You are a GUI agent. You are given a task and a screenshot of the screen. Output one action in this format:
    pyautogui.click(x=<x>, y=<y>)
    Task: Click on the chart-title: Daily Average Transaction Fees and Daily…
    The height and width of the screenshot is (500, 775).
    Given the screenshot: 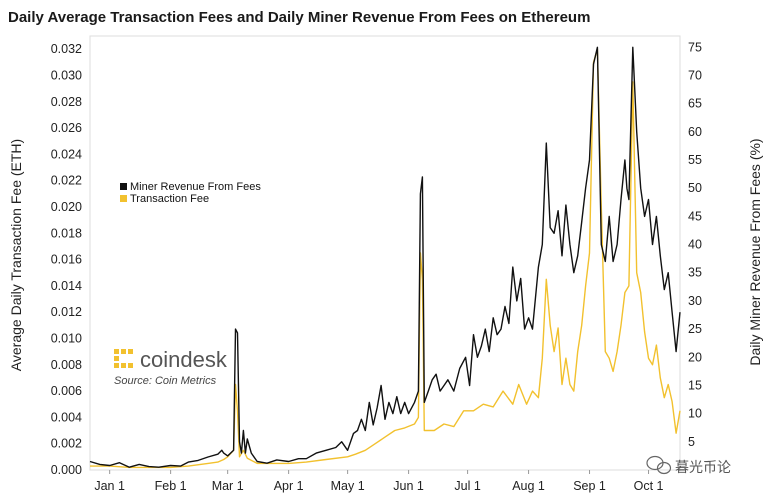 What is the action you would take?
    pyautogui.click(x=299, y=17)
    